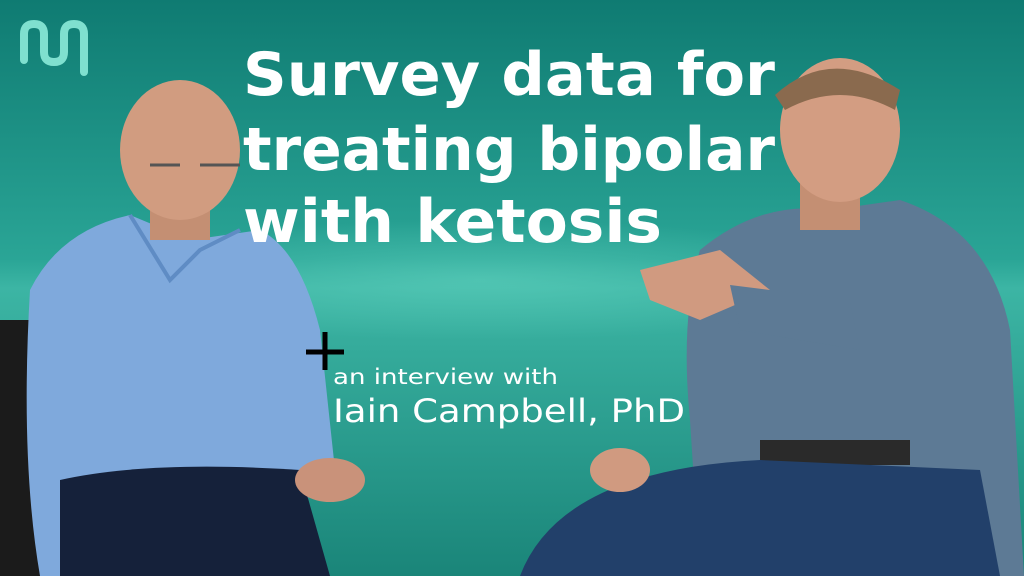 Image resolution: width=1024 pixels, height=576 pixels. I want to click on logo, so click(54, 47).